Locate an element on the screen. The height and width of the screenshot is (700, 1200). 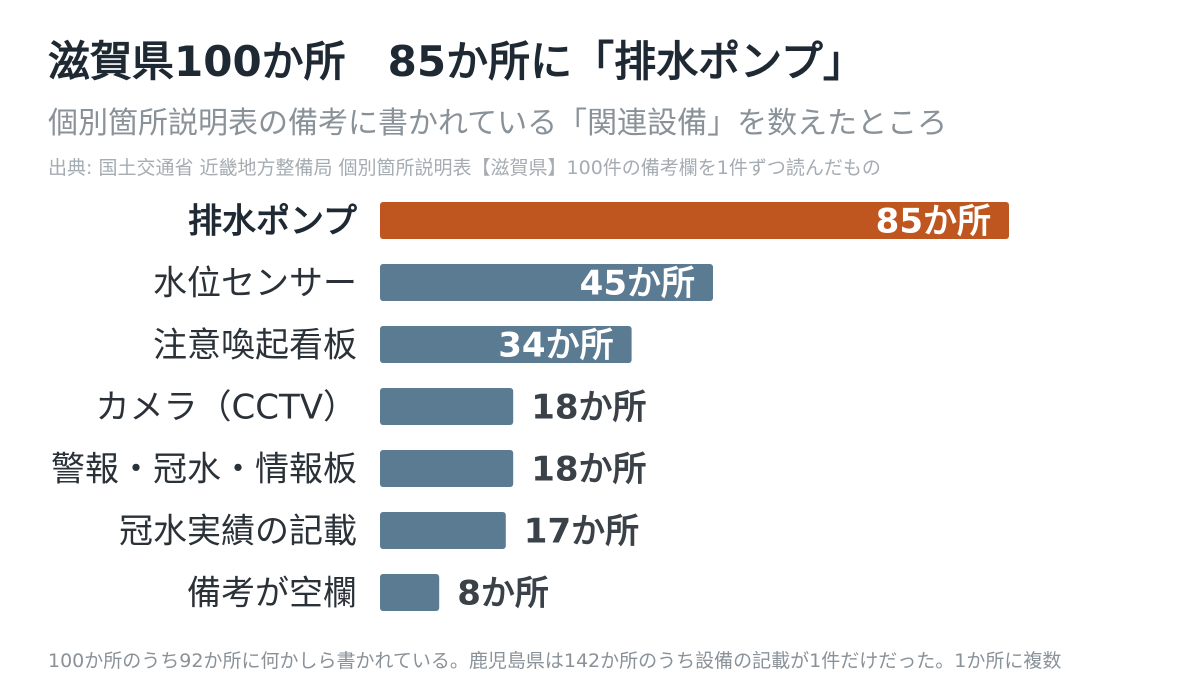
value-label: 17か所 is located at coordinates (581, 532).